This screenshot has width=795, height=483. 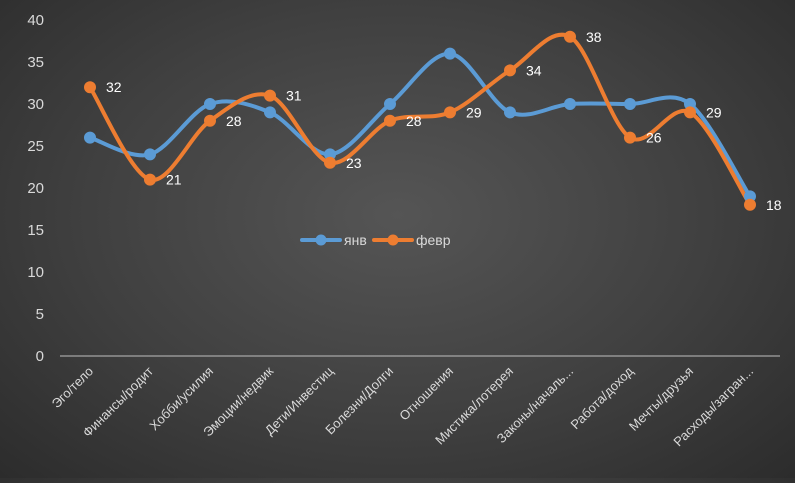 I want to click on data-label: 31, so click(x=294, y=96).